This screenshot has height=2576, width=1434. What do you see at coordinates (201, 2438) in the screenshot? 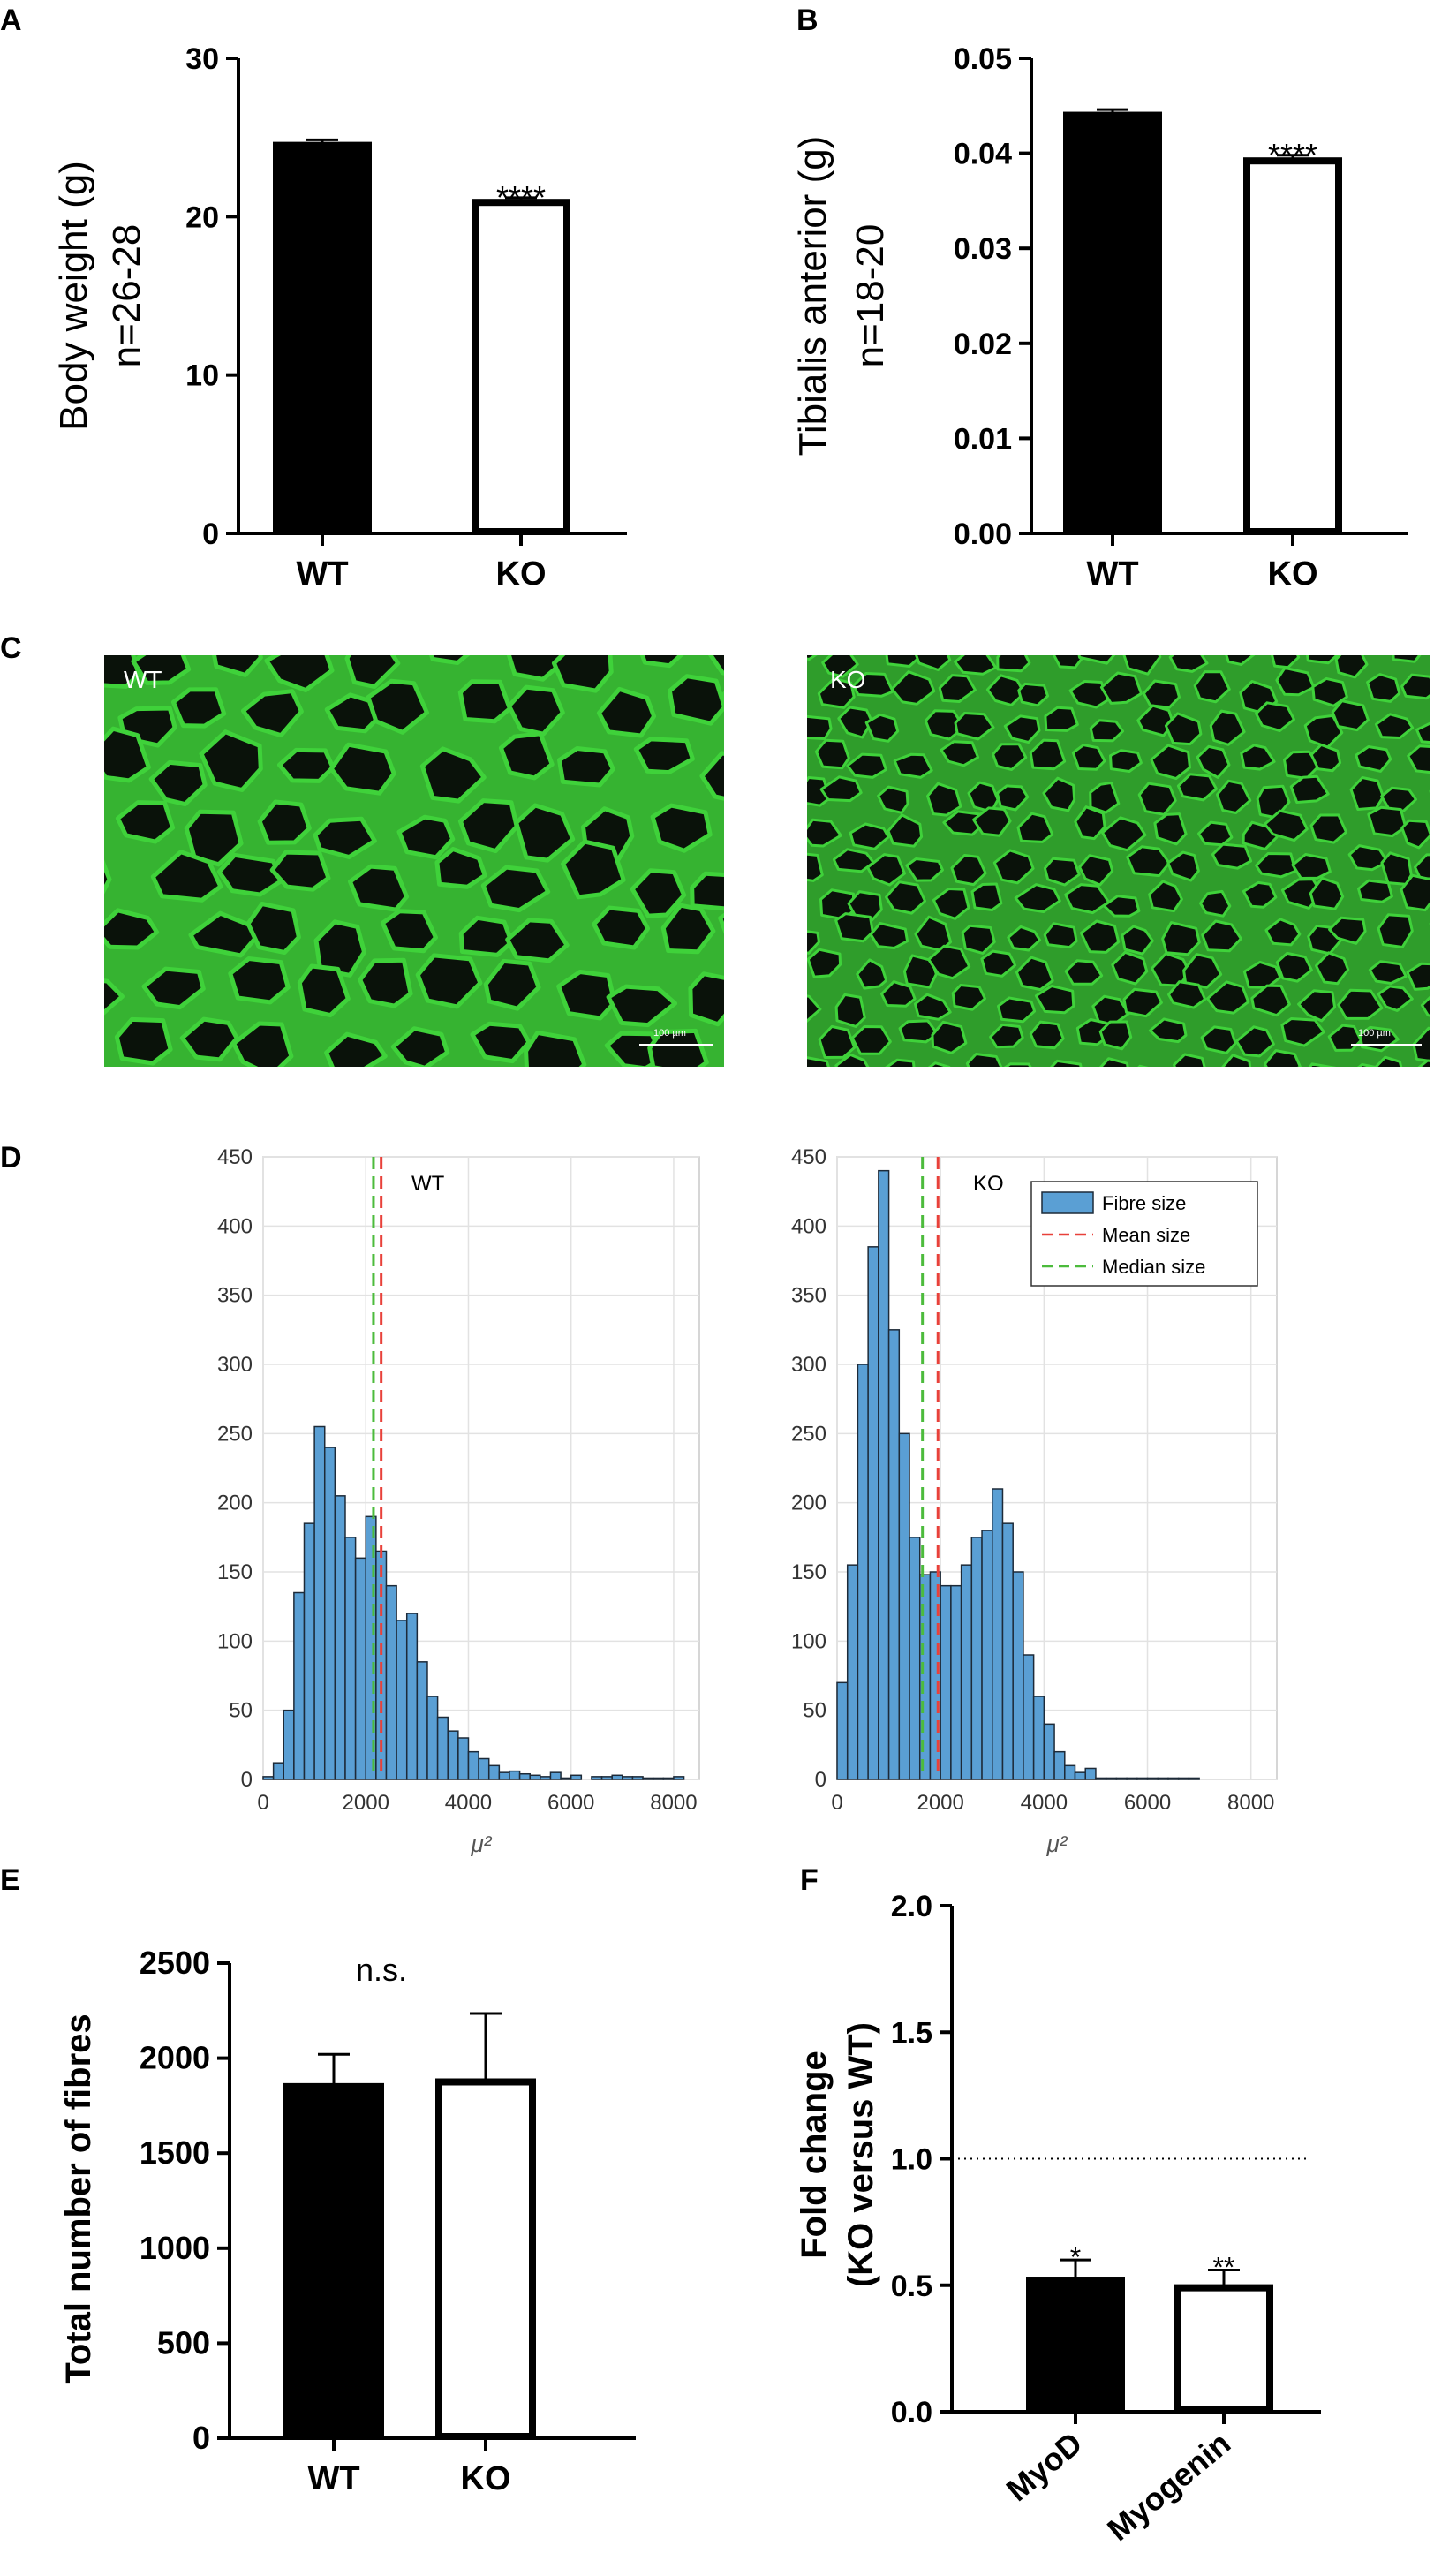
I see `y-tick-label: 0` at bounding box center [201, 2438].